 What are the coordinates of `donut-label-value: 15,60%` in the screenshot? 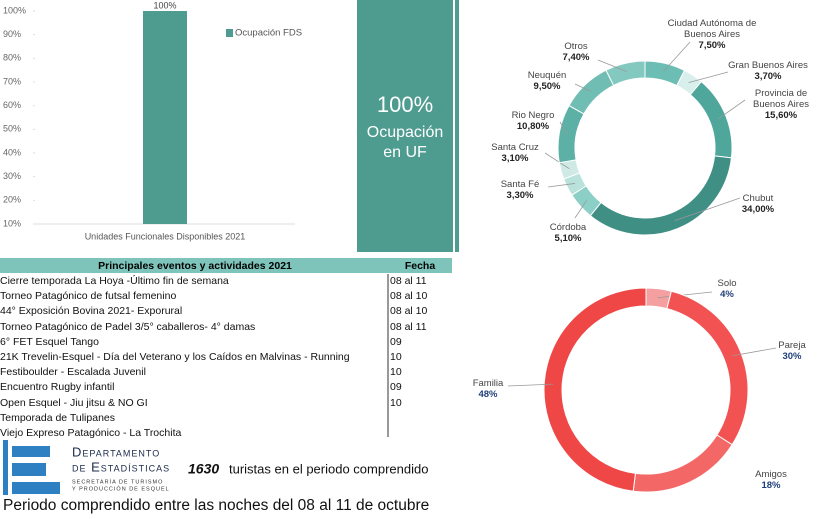 It's located at (781, 115).